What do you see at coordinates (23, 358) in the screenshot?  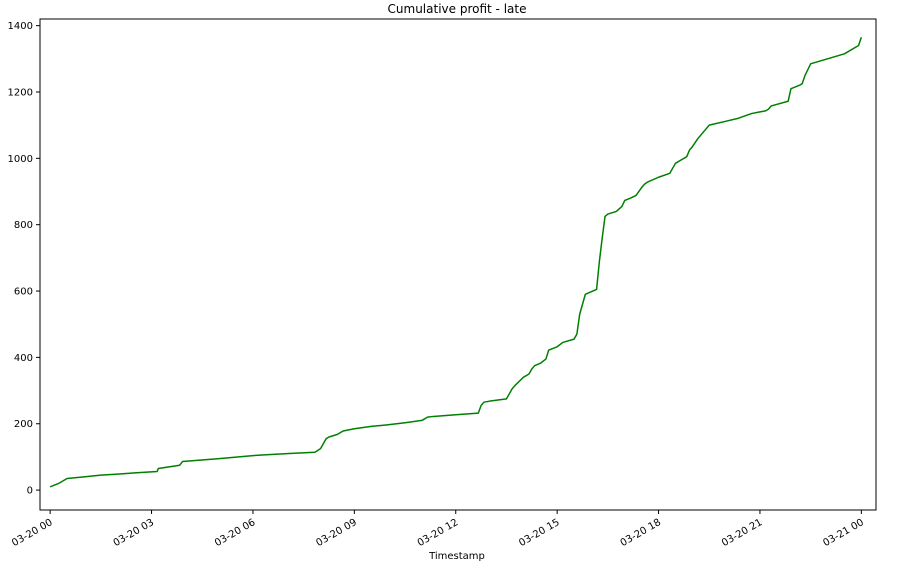 I see `y-tick-label: 400` at bounding box center [23, 358].